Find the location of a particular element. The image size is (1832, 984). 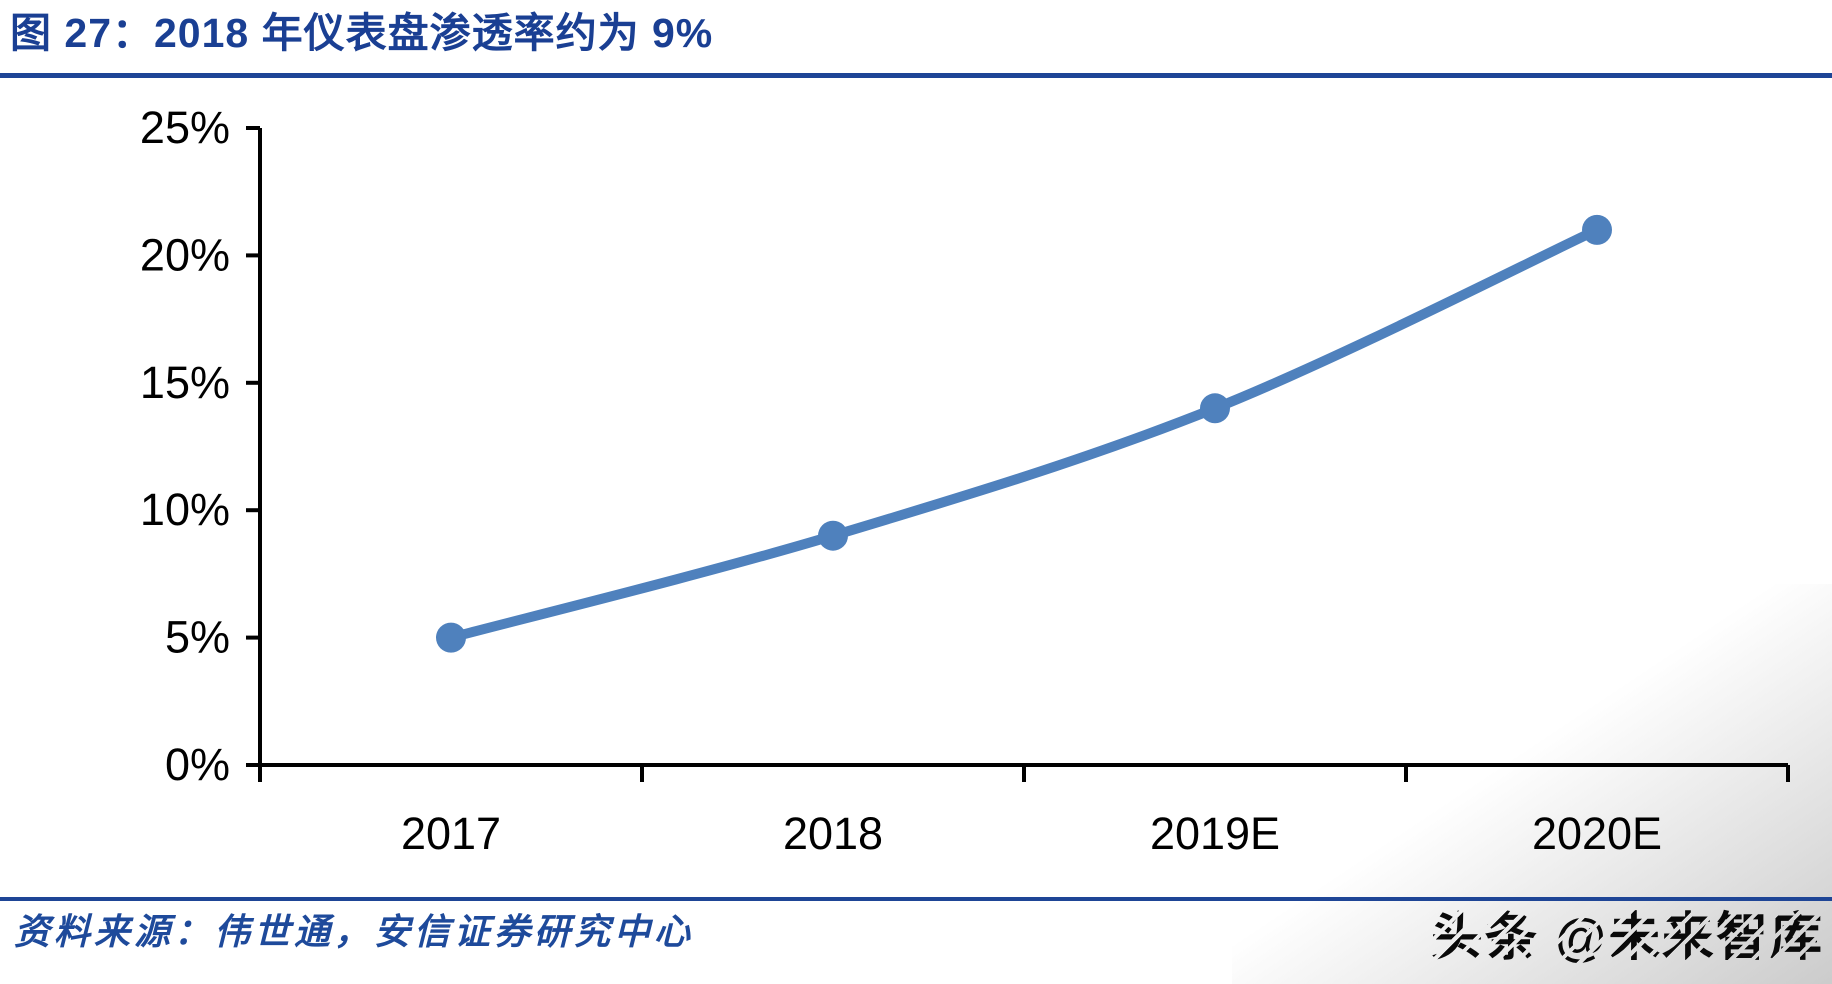

figure-title: 图 27：2018 年仪表盘渗透率约为 9% is located at coordinates (362, 33).